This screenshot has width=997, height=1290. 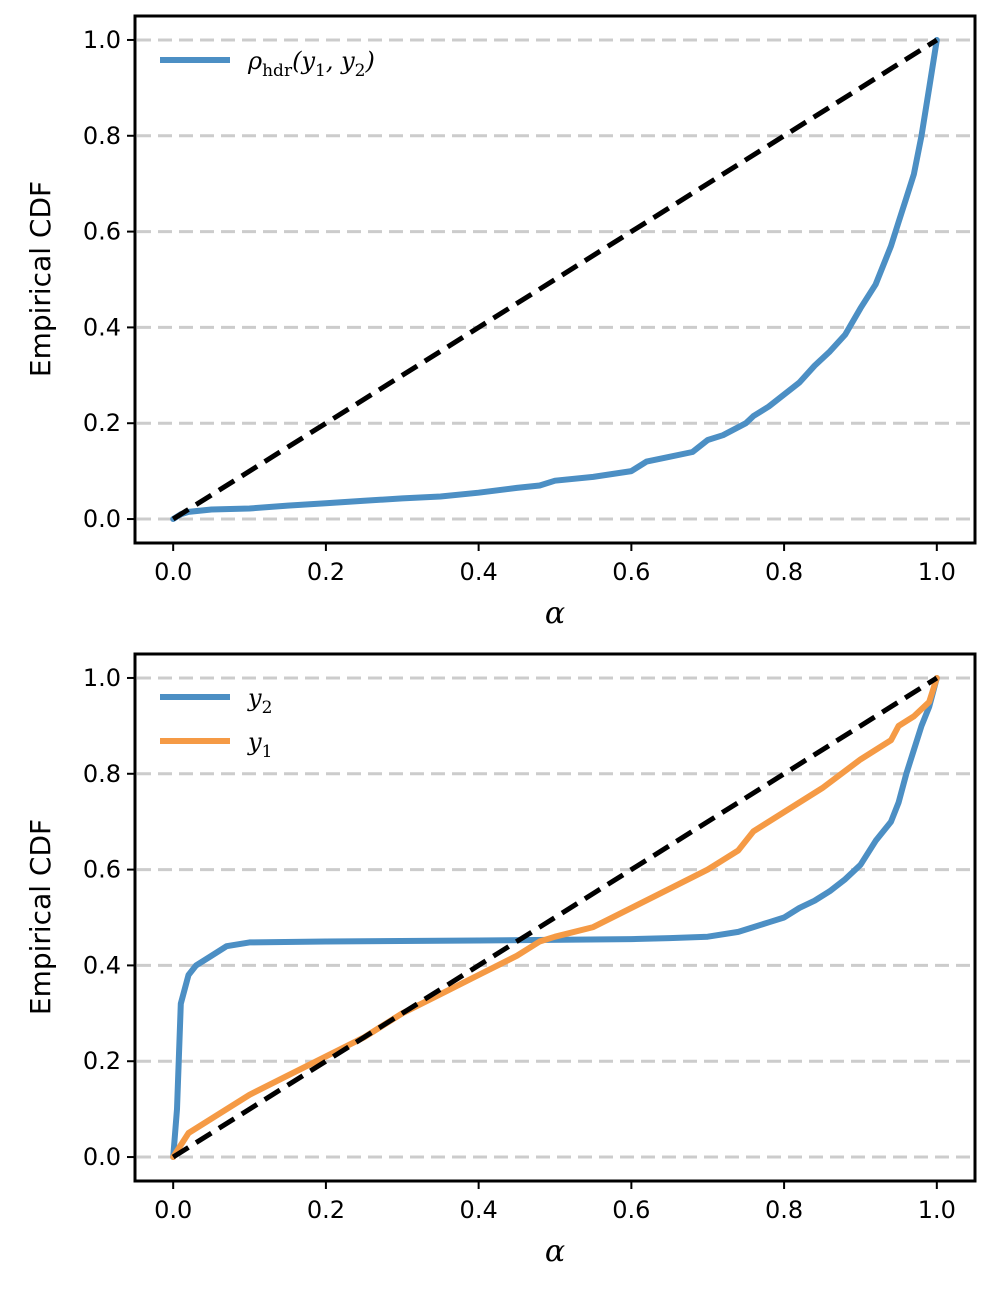 I want to click on legend-label-y2: y2, so click(x=259, y=701).